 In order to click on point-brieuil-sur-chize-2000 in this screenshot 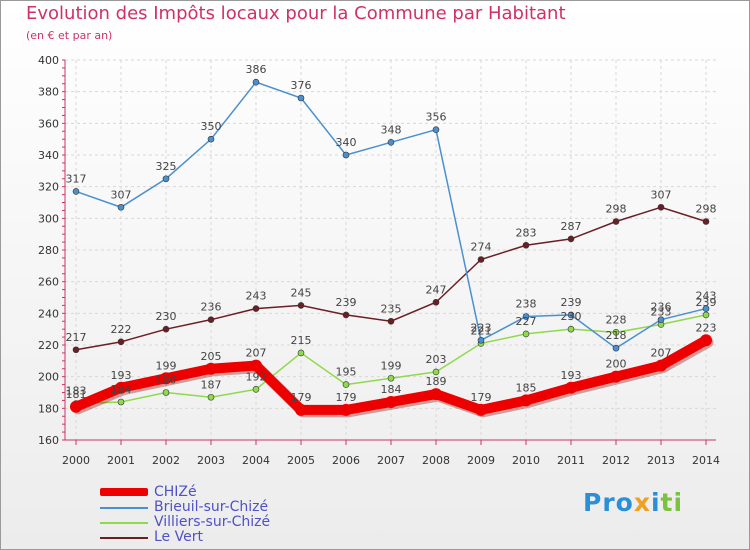, I will do `click(76, 191)`.